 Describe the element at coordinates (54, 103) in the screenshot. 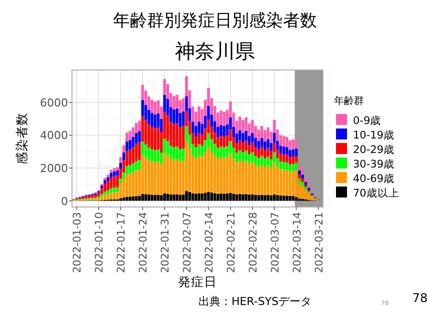

I see `y-tick-label: 6000` at that location.